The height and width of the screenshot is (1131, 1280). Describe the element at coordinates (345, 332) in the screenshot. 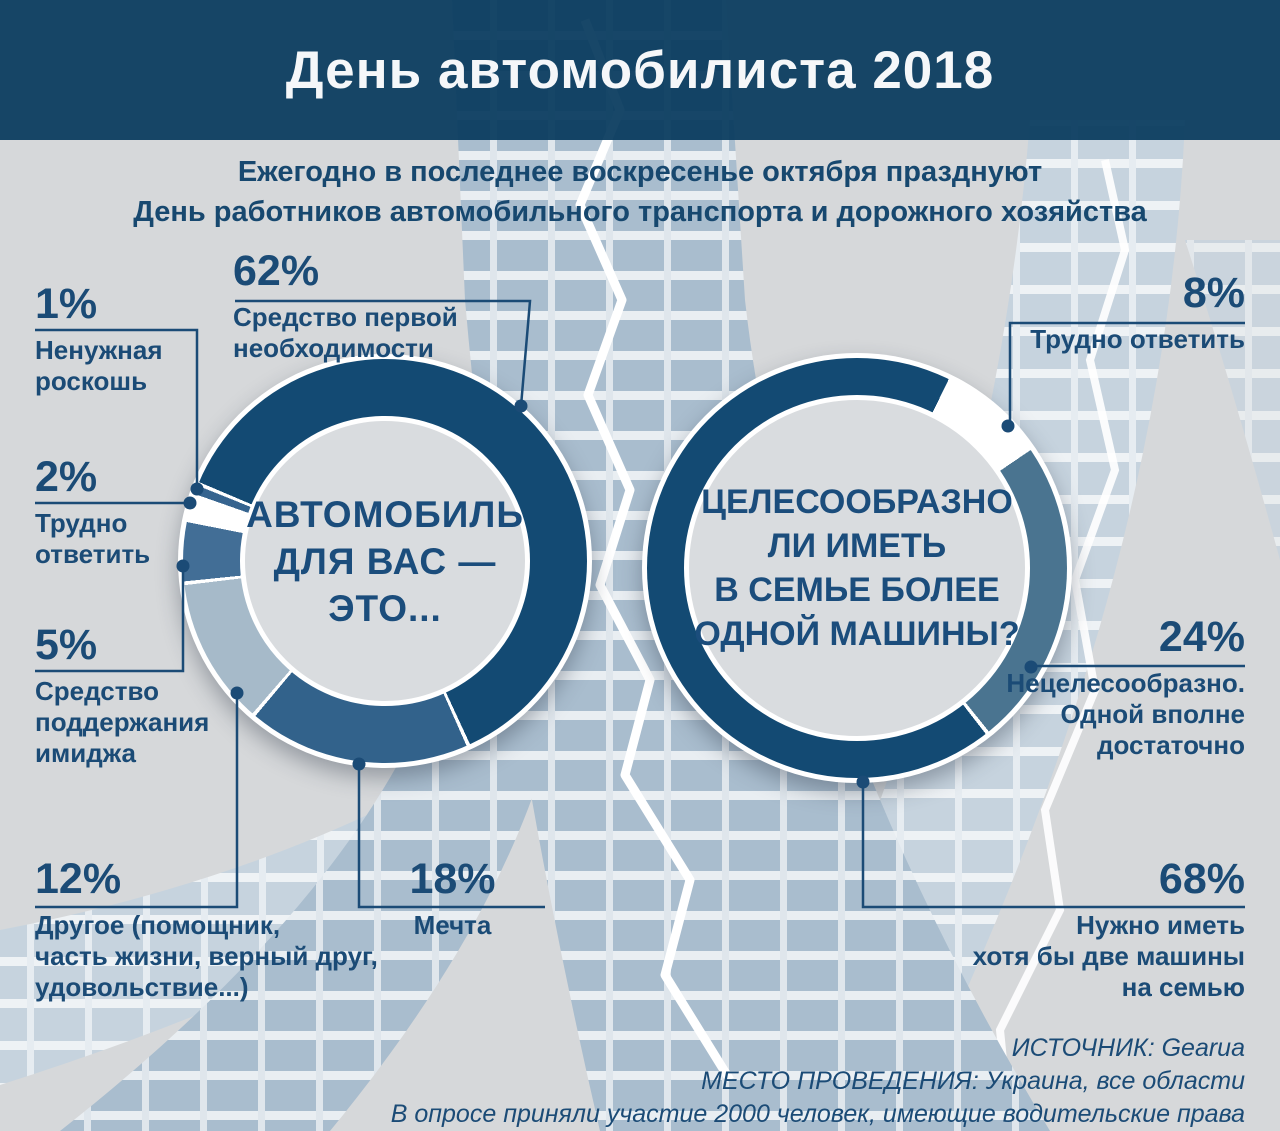

I see `callout-62-label: Средство первой необходимости` at that location.